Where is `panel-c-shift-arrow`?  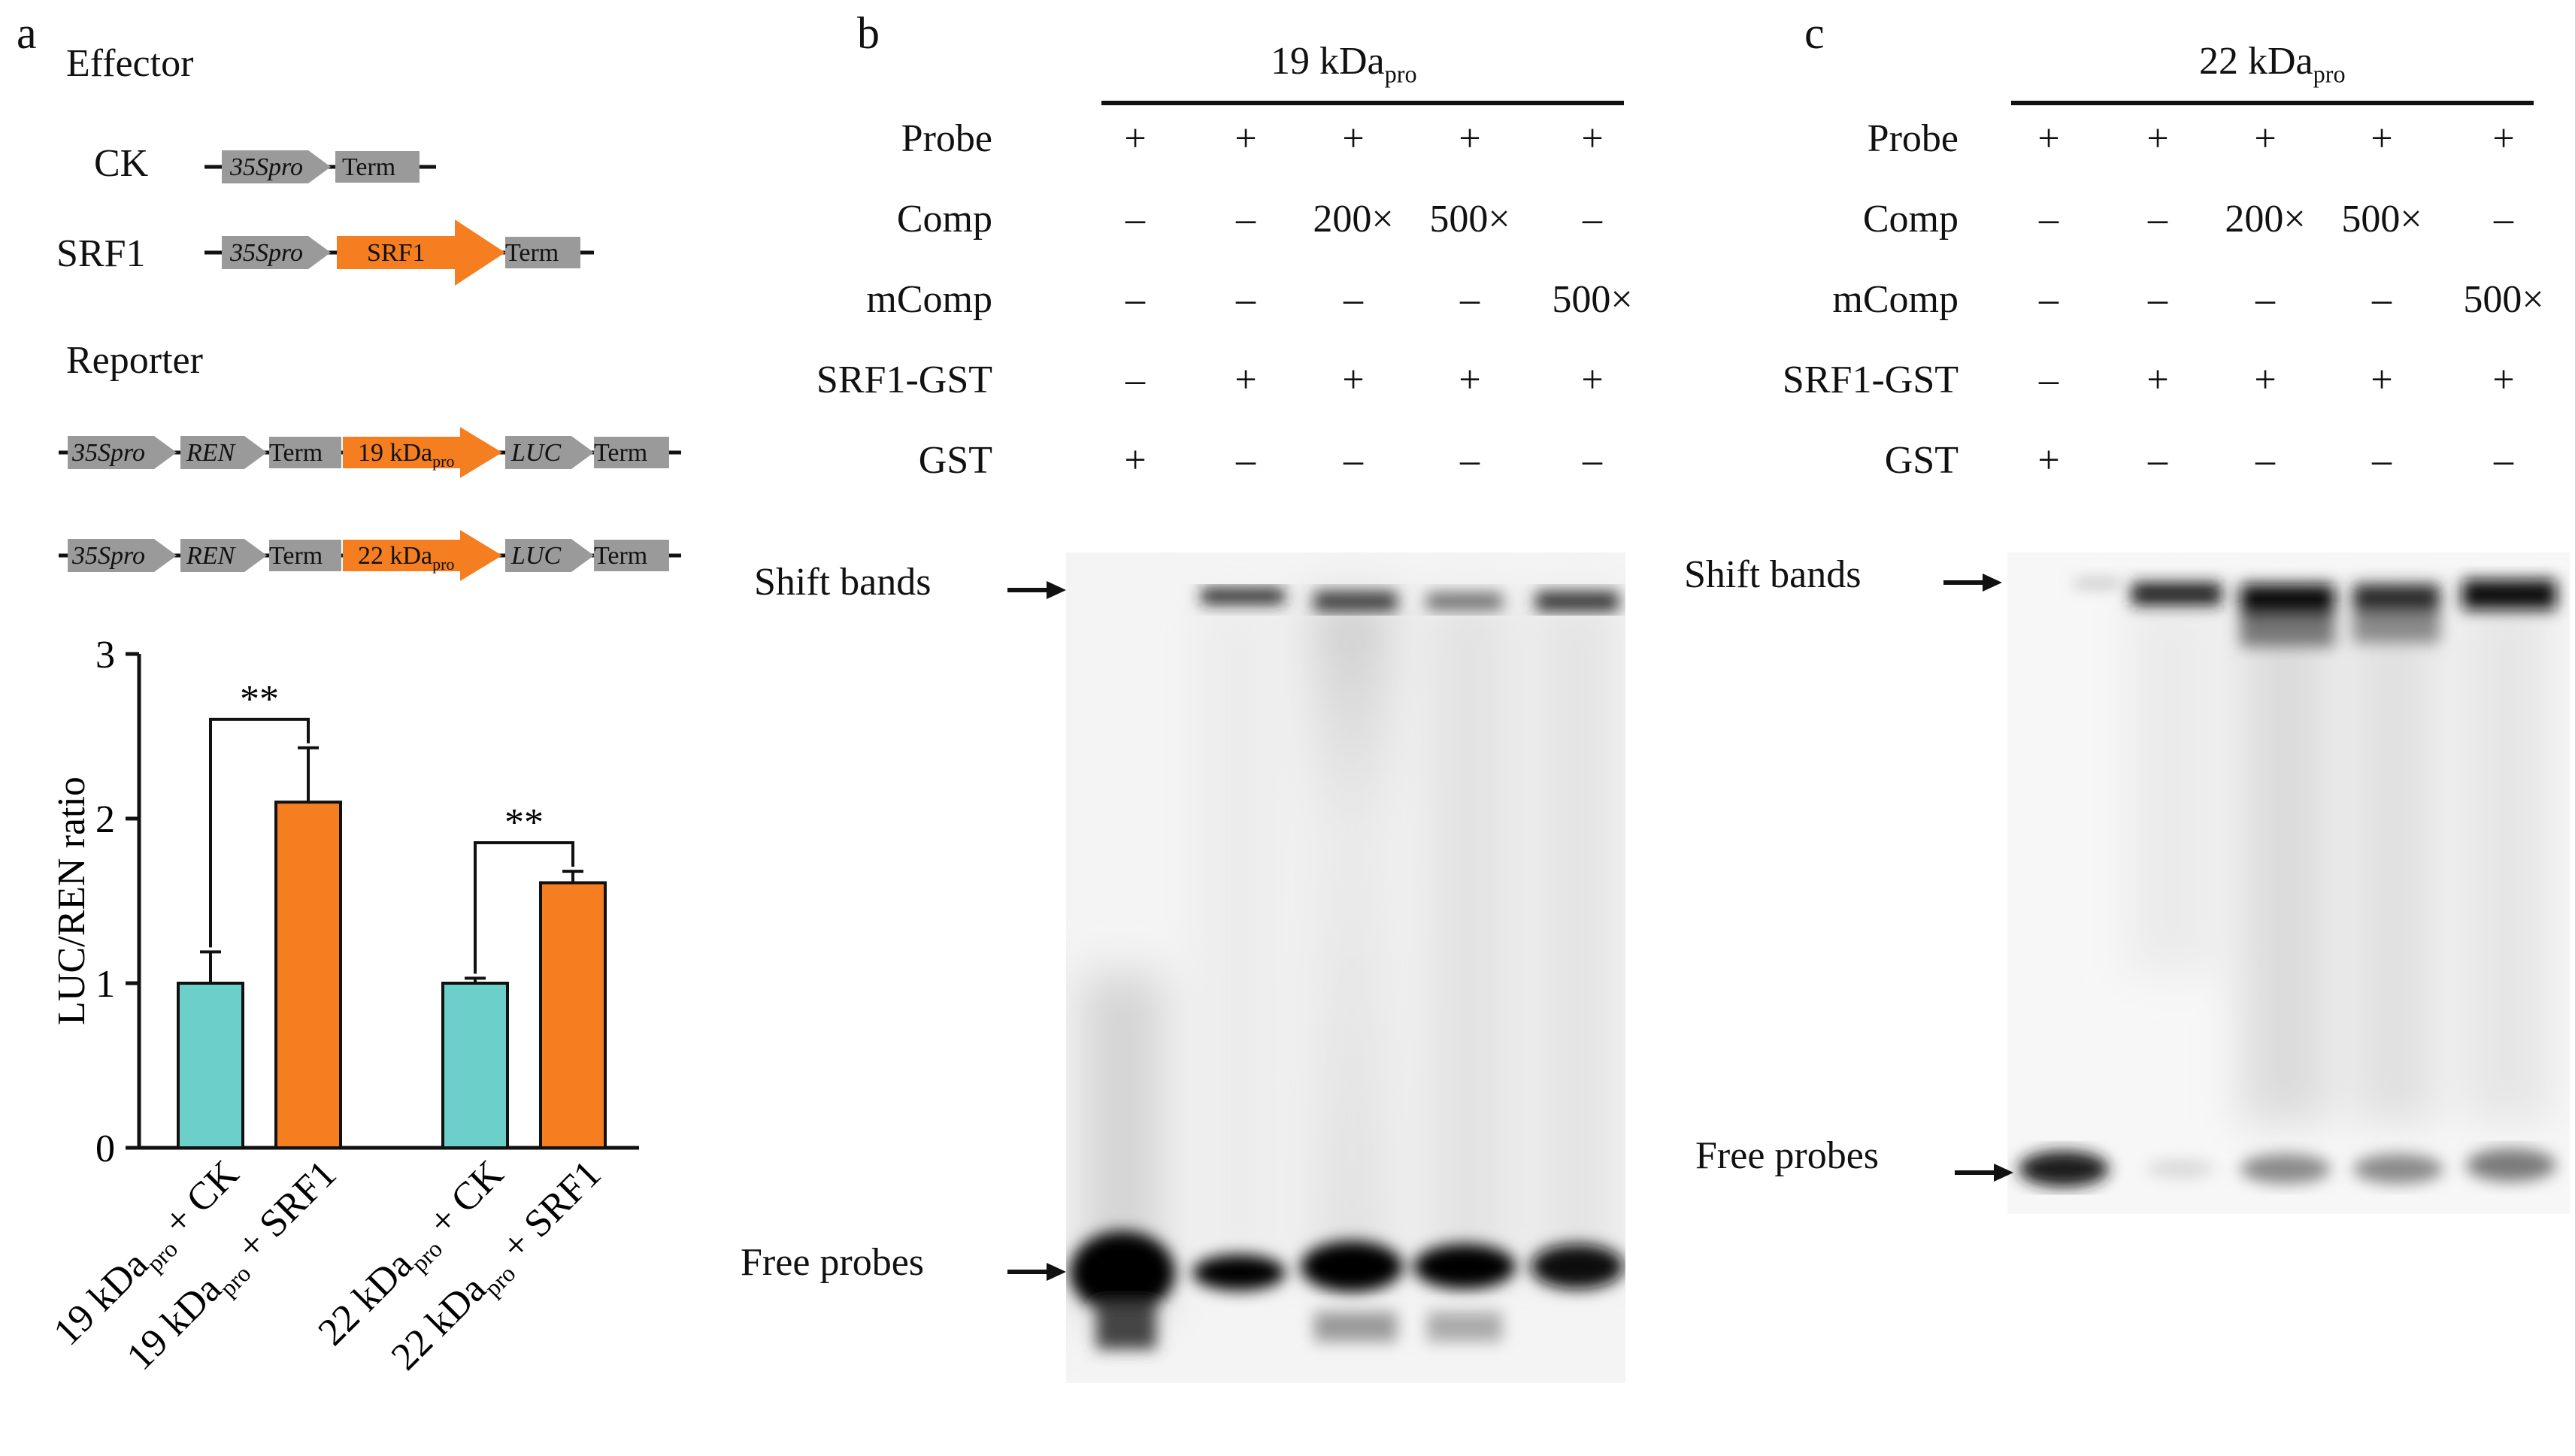
panel-c-shift-arrow is located at coordinates (1972, 583).